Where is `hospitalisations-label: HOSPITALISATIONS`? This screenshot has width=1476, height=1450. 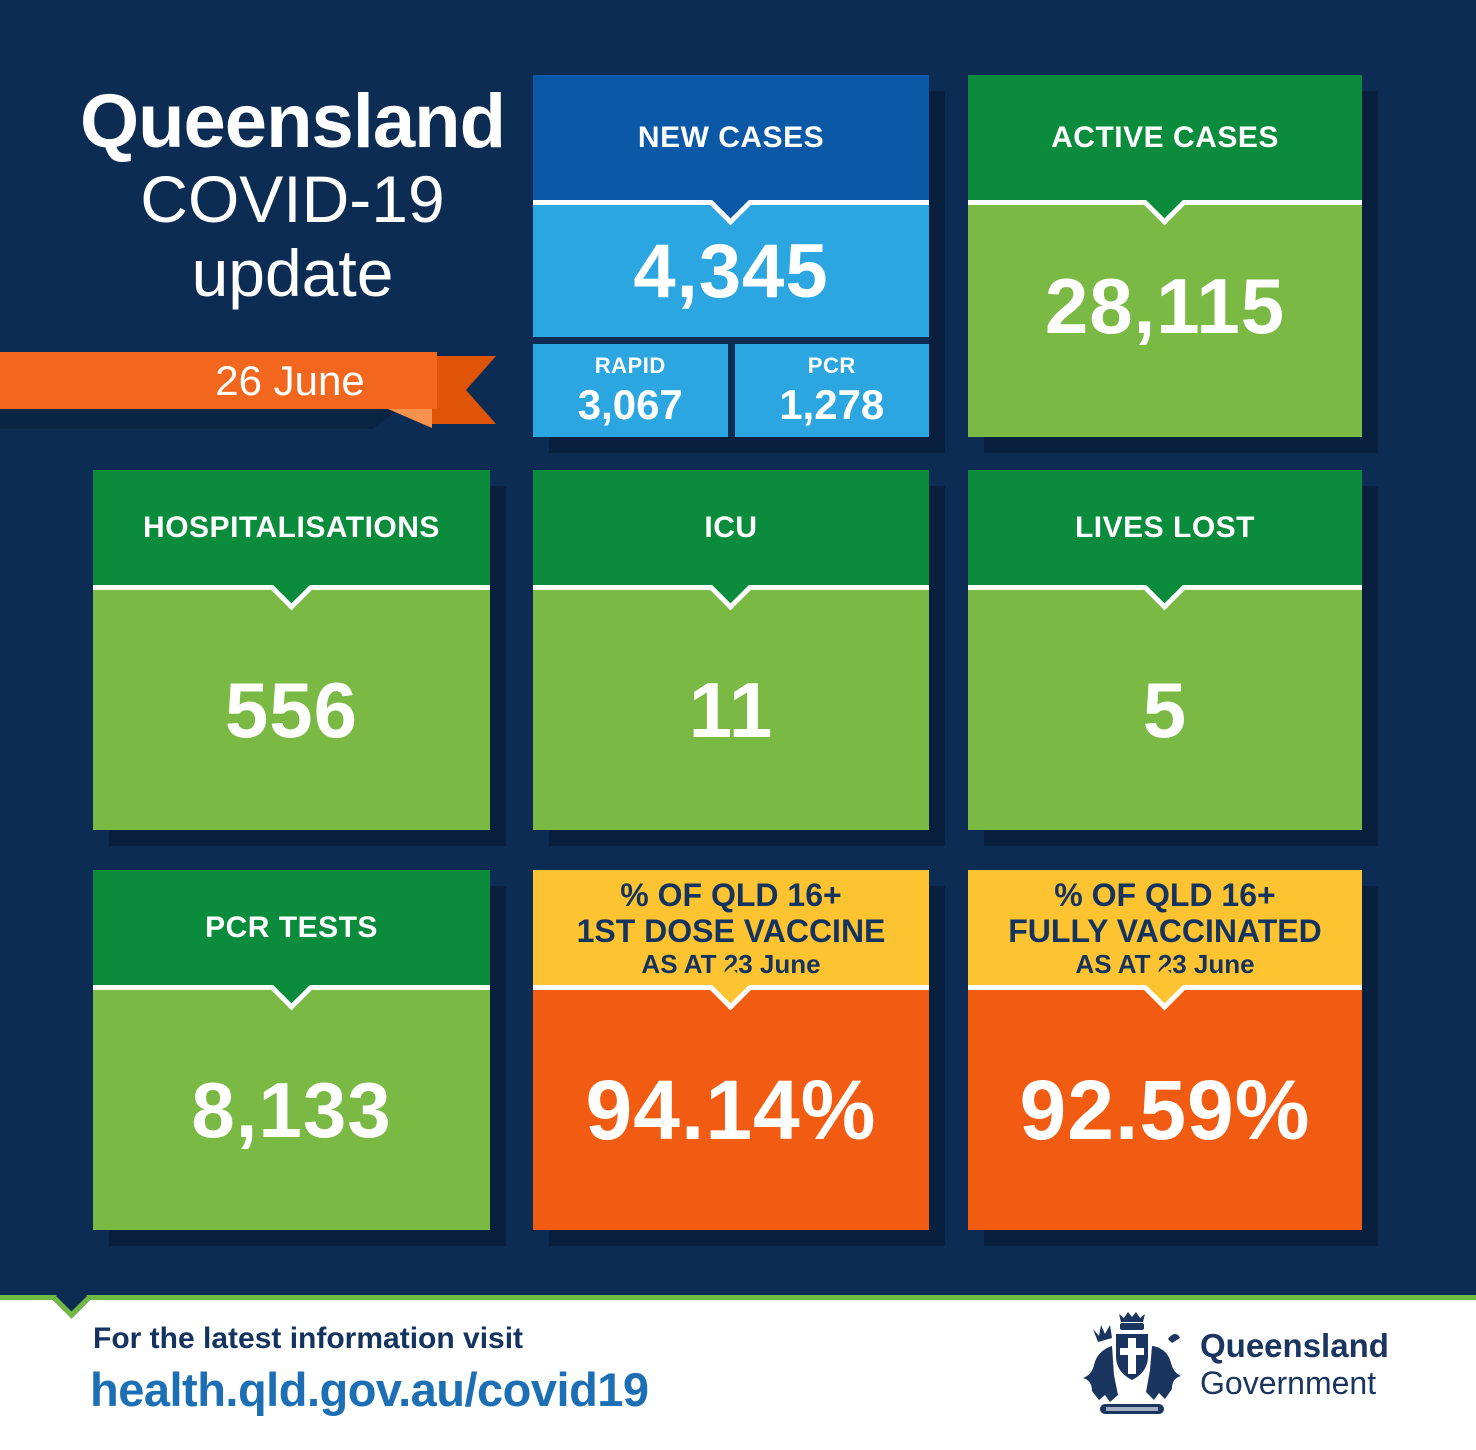 hospitalisations-label: HOSPITALISATIONS is located at coordinates (291, 527).